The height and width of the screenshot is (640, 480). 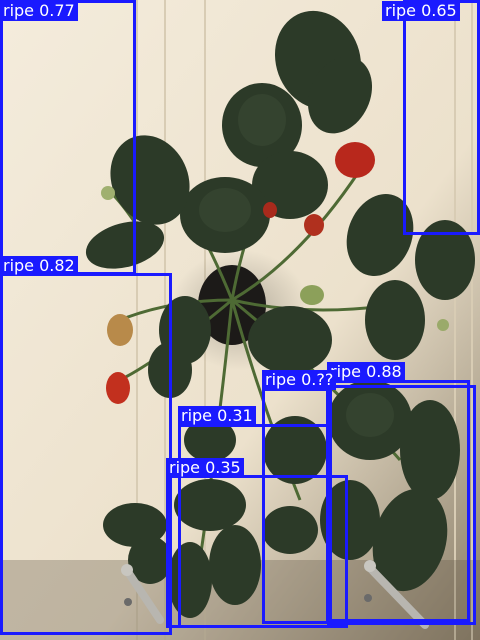 What do you see at coordinates (276, 596) in the screenshot?
I see `irrigation-pipes` at bounding box center [276, 596].